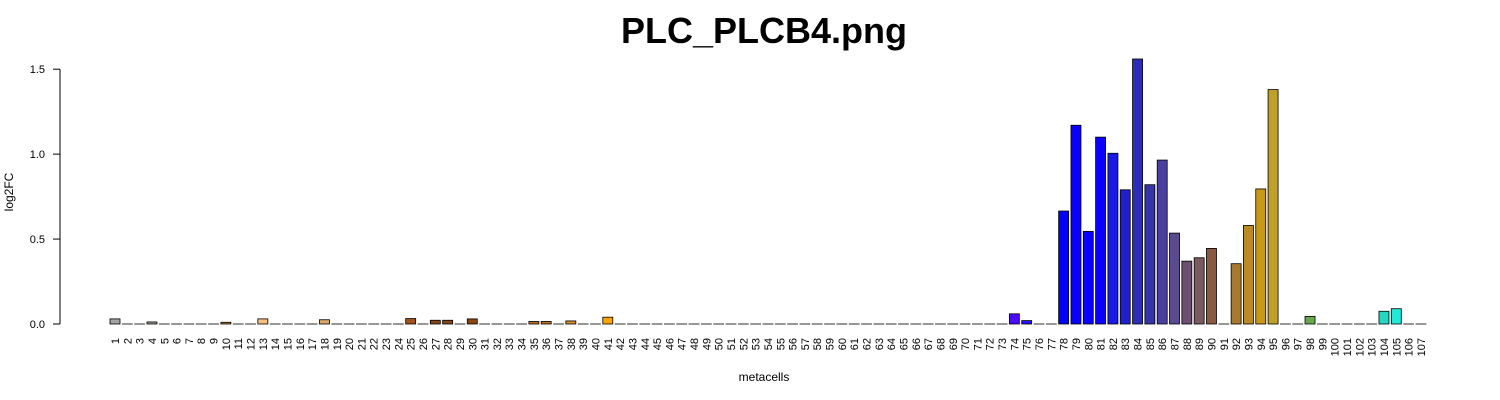  I want to click on x-tick-label: 29, so click(461, 344).